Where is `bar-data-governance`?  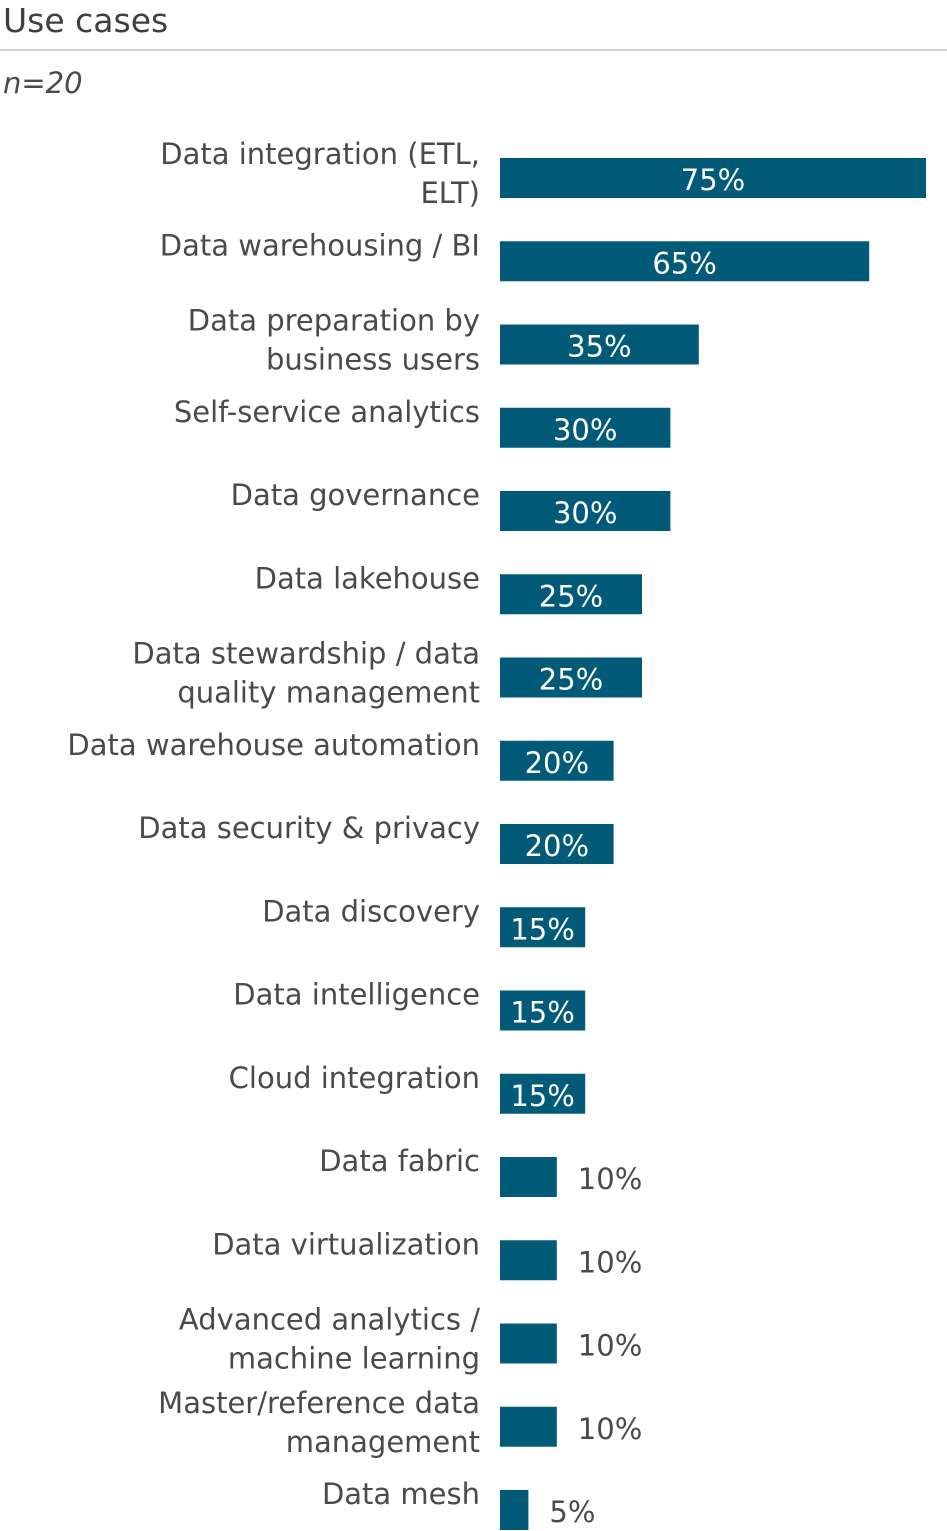
bar-data-governance is located at coordinates (585, 511).